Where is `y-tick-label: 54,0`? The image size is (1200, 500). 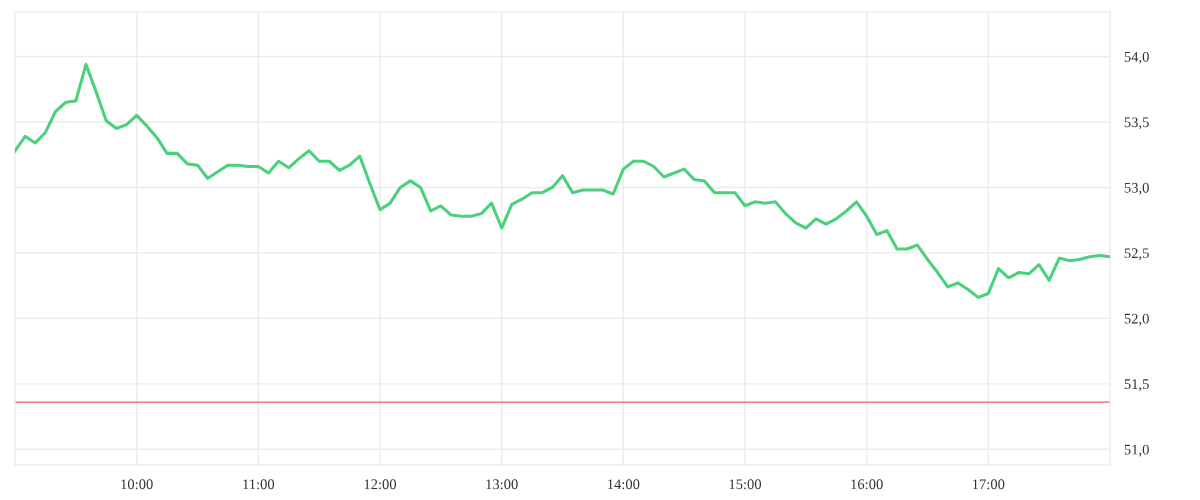 y-tick-label: 54,0 is located at coordinates (1136, 57).